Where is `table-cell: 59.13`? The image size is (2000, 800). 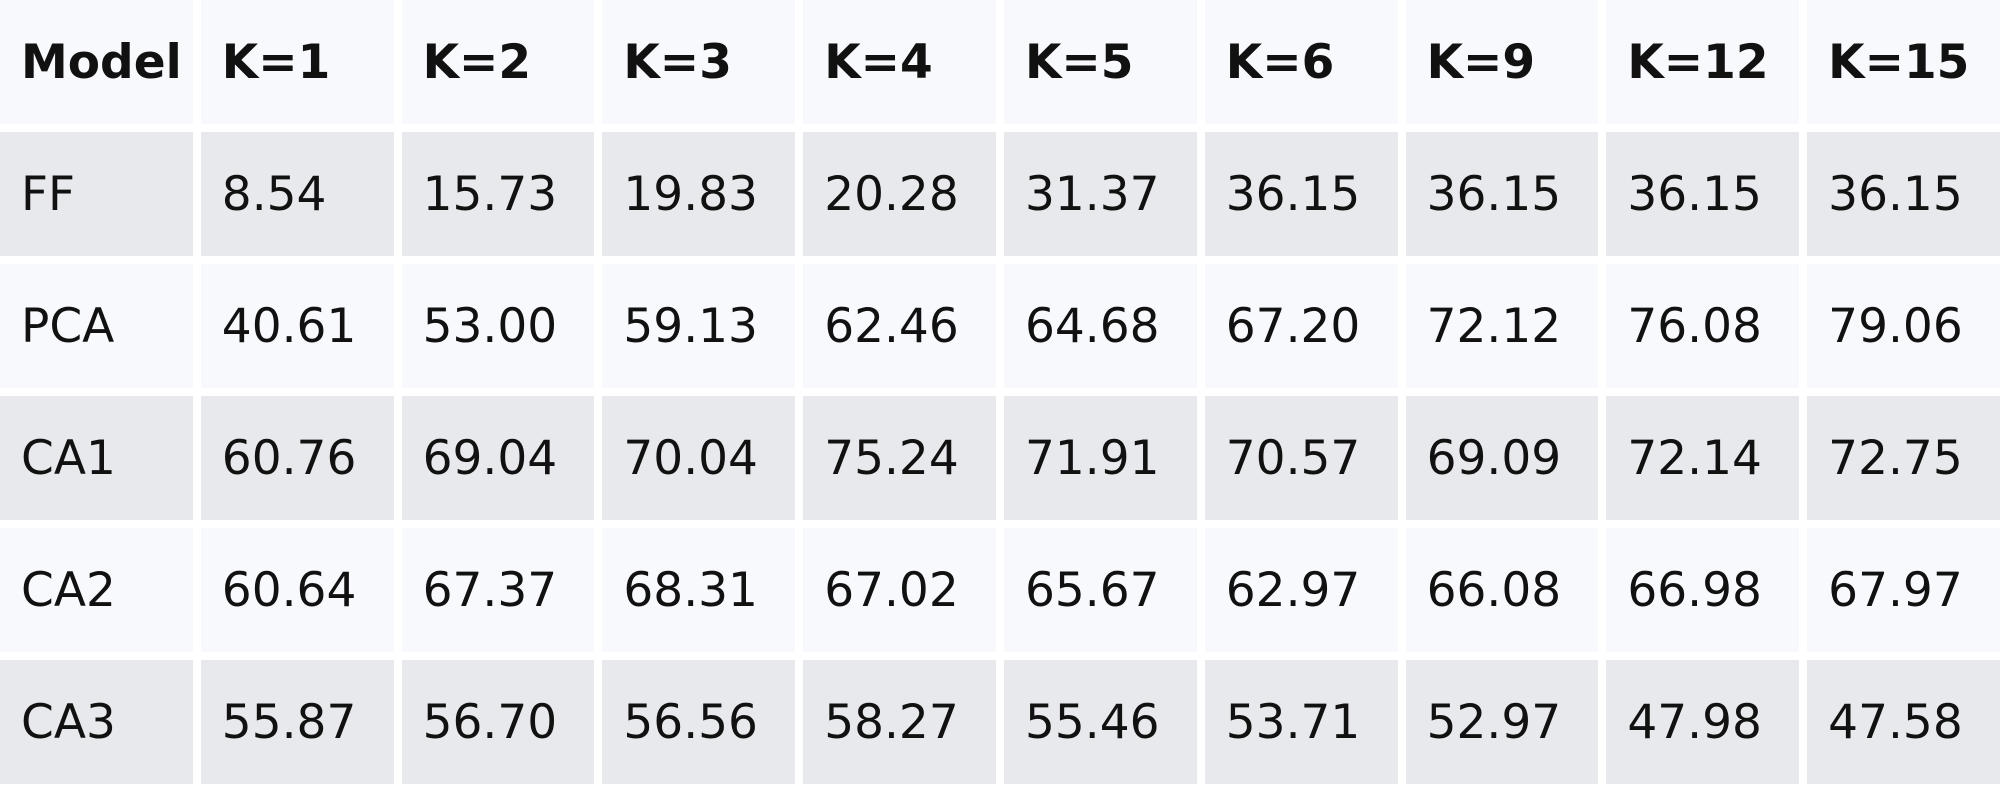
table-cell: 59.13 is located at coordinates (699, 326).